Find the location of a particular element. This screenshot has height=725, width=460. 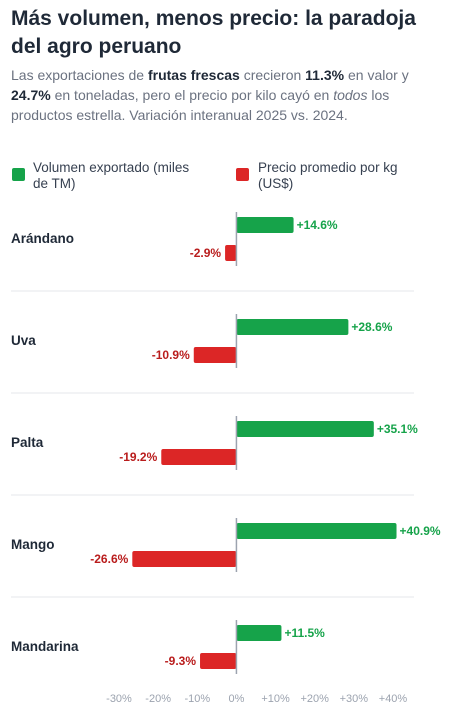

price-value-label: -19.2% is located at coordinates (138, 457).